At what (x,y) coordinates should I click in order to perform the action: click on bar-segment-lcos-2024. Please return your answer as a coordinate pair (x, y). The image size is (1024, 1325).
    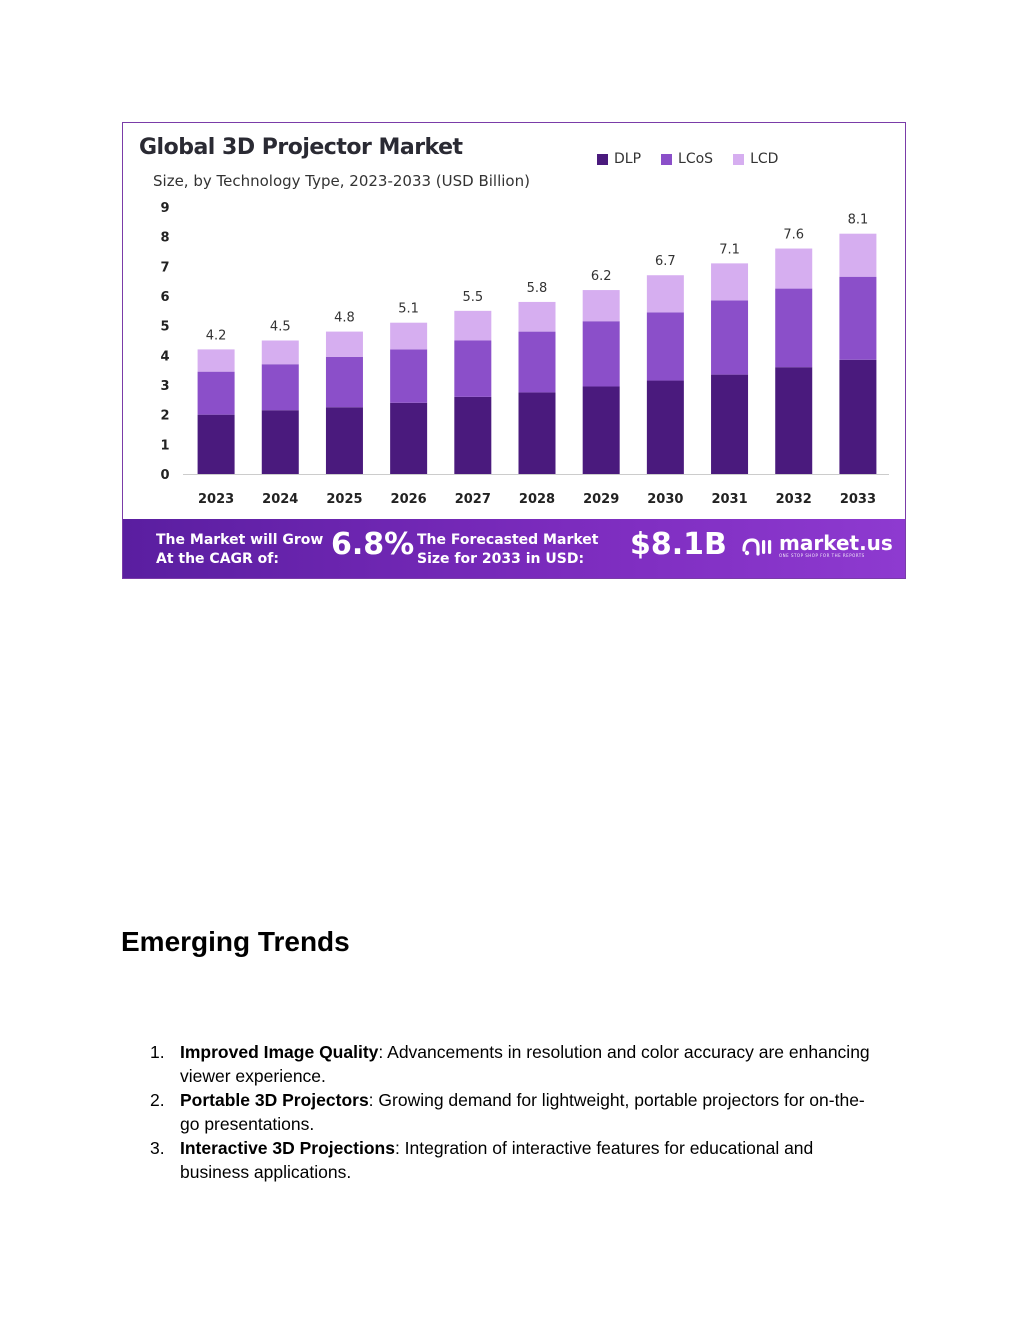
    Looking at the image, I should click on (280, 387).